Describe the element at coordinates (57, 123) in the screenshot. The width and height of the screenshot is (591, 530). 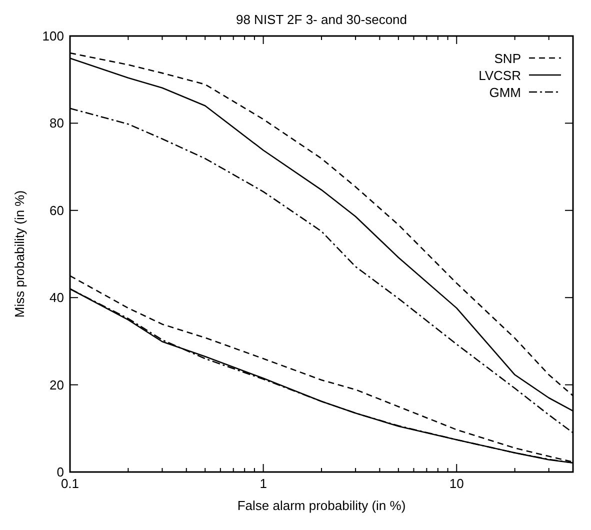
I see `y-tick-label: 80` at that location.